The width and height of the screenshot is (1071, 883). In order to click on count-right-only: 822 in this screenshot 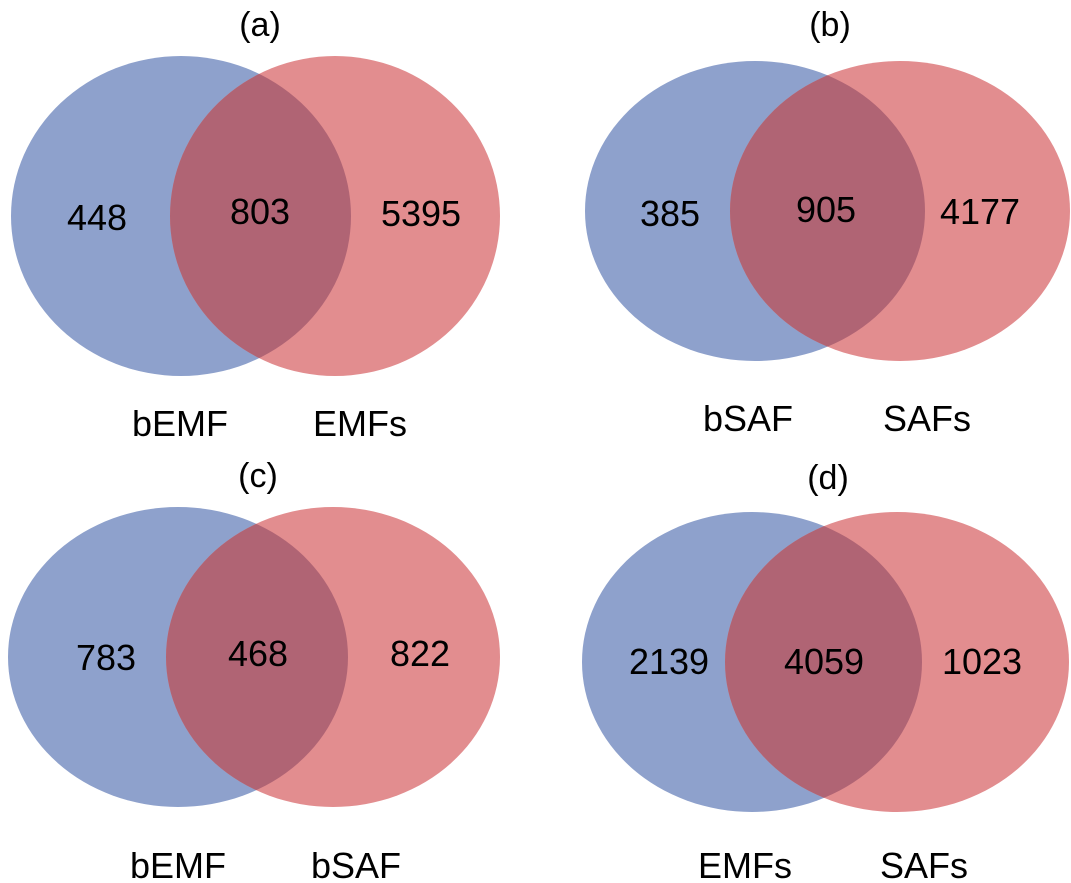, I will do `click(420, 653)`.